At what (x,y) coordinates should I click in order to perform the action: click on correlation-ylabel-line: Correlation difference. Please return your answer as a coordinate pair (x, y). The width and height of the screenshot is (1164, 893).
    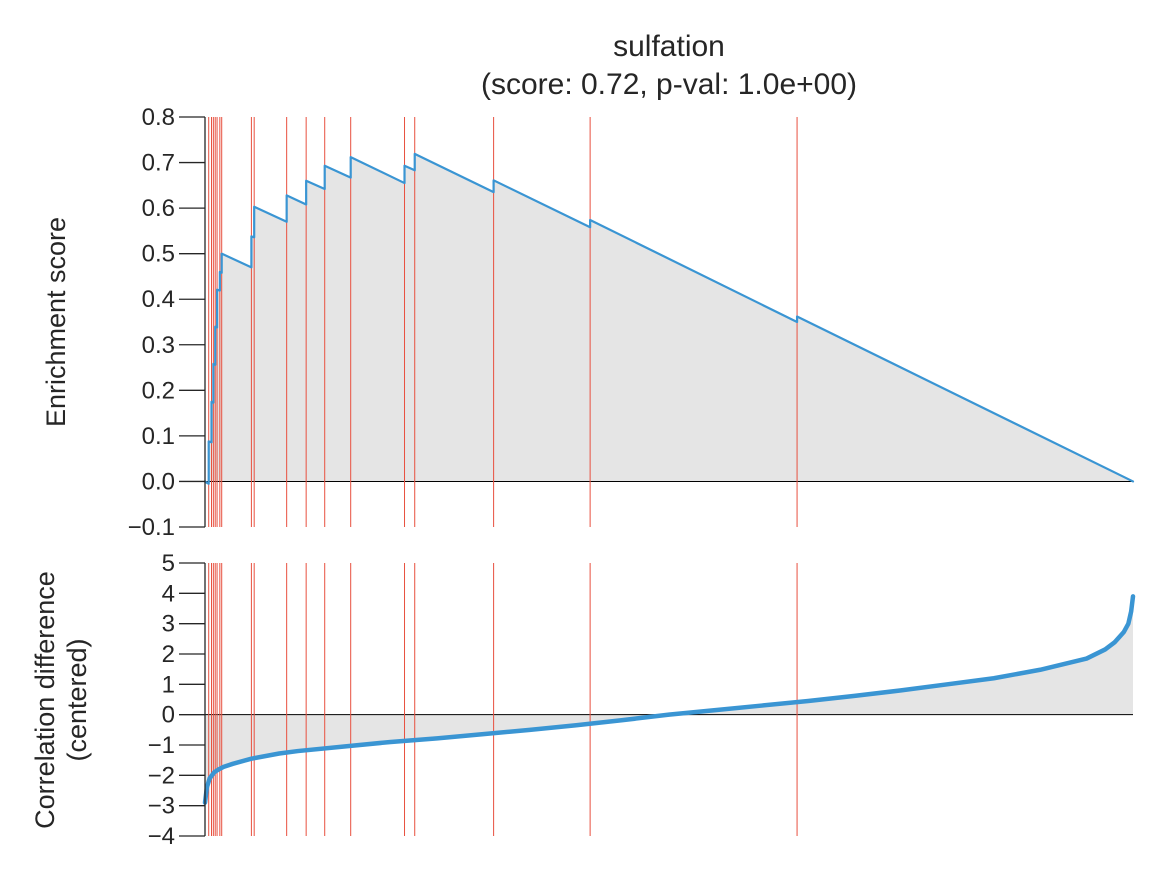
    Looking at the image, I should click on (45, 700).